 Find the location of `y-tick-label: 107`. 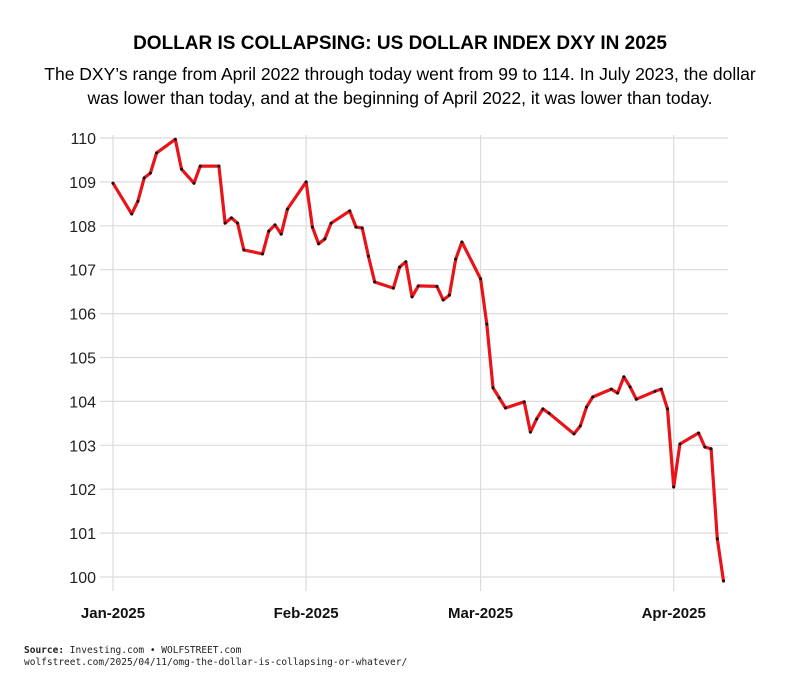

y-tick-label: 107 is located at coordinates (82, 271).